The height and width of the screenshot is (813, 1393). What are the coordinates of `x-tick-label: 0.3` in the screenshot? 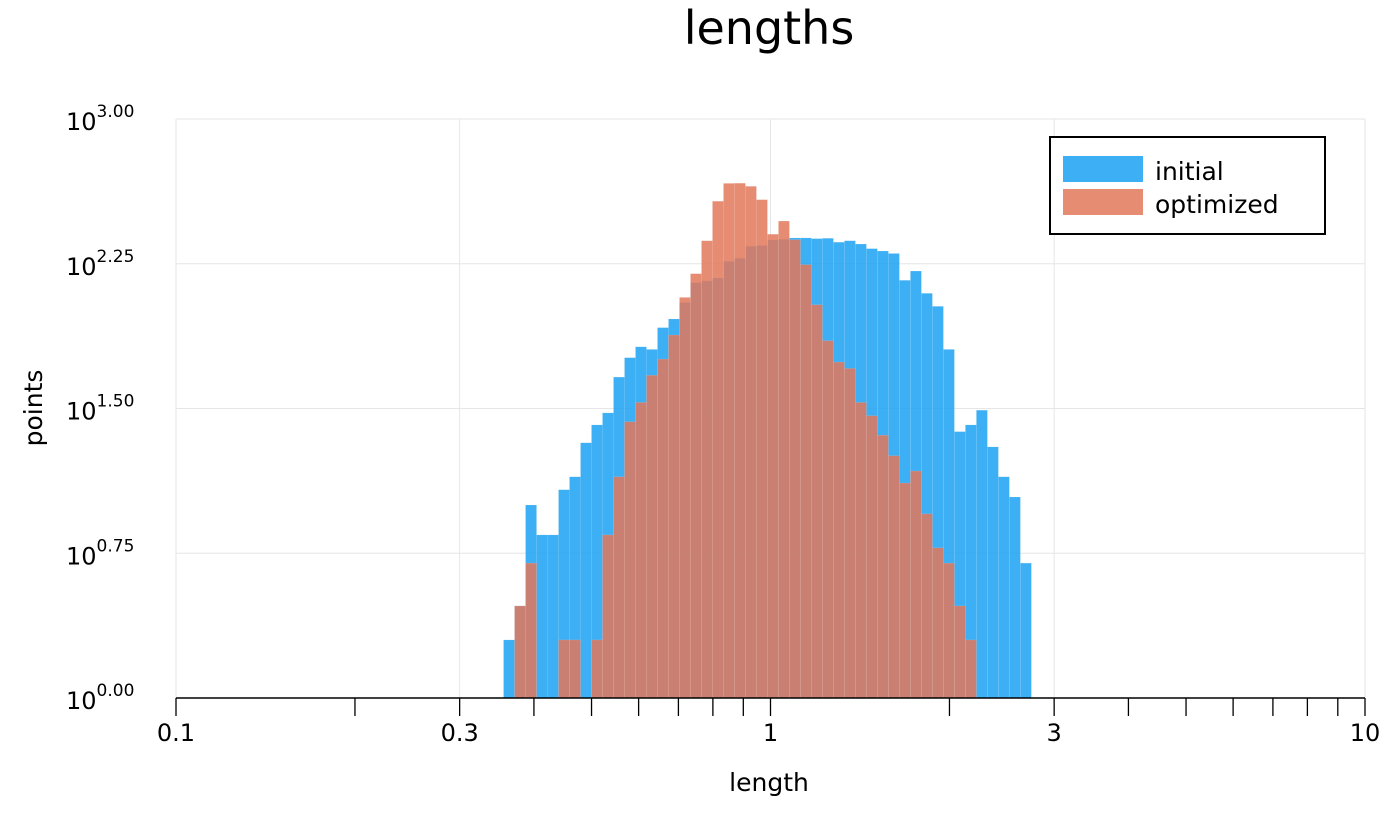 It's located at (460, 733).